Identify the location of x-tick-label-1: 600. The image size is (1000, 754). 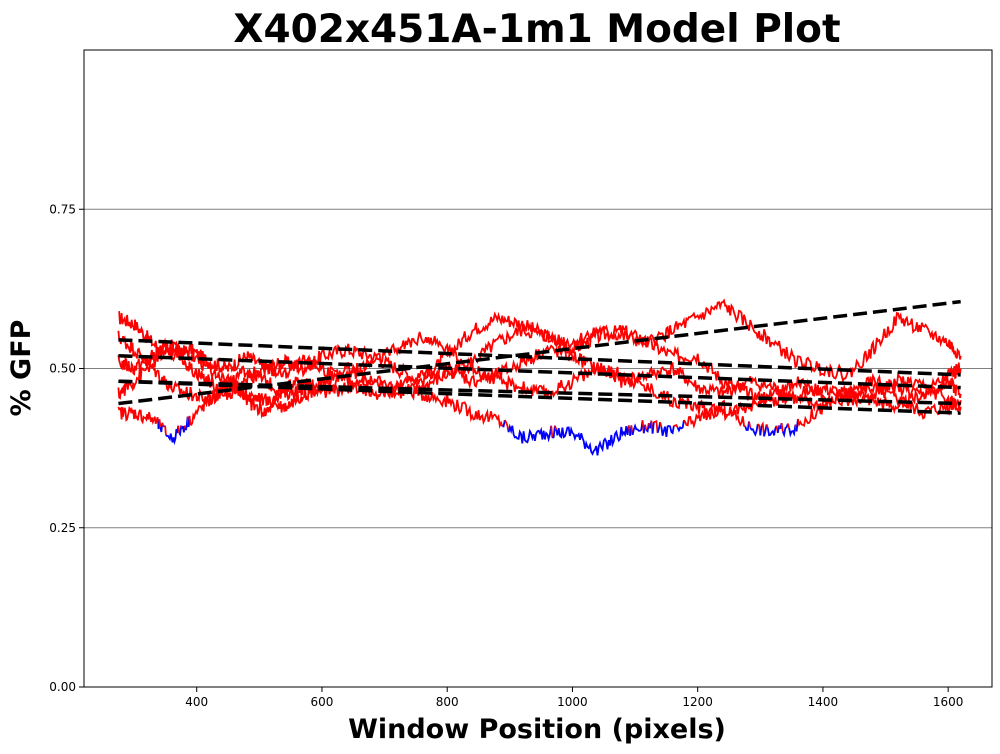
(322, 702).